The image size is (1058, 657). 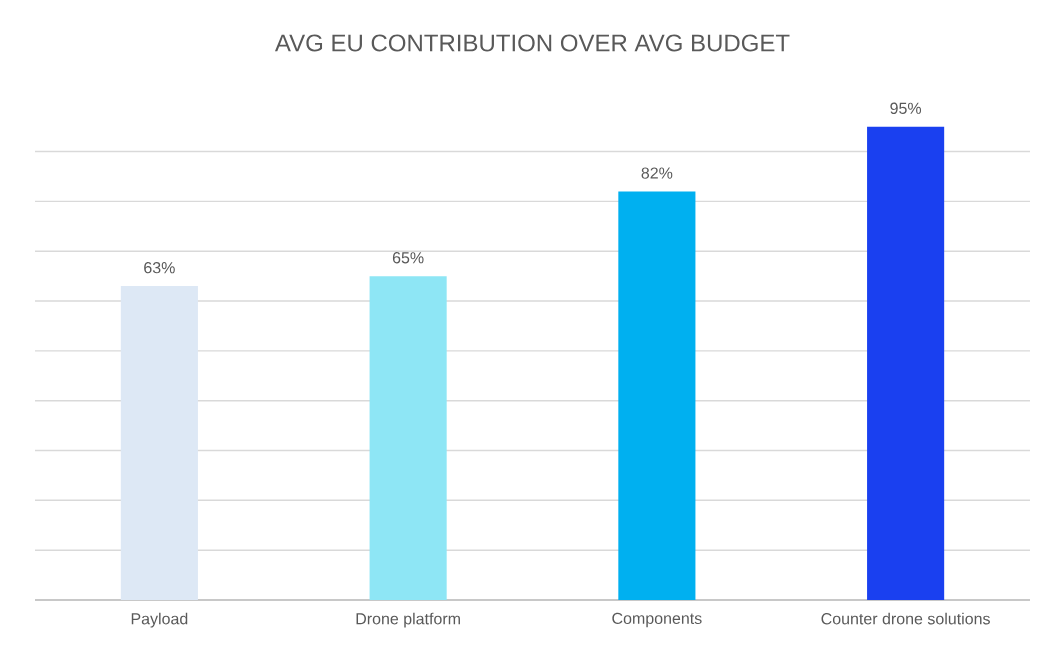 I want to click on x-tick-label: Drone platform, so click(x=408, y=620).